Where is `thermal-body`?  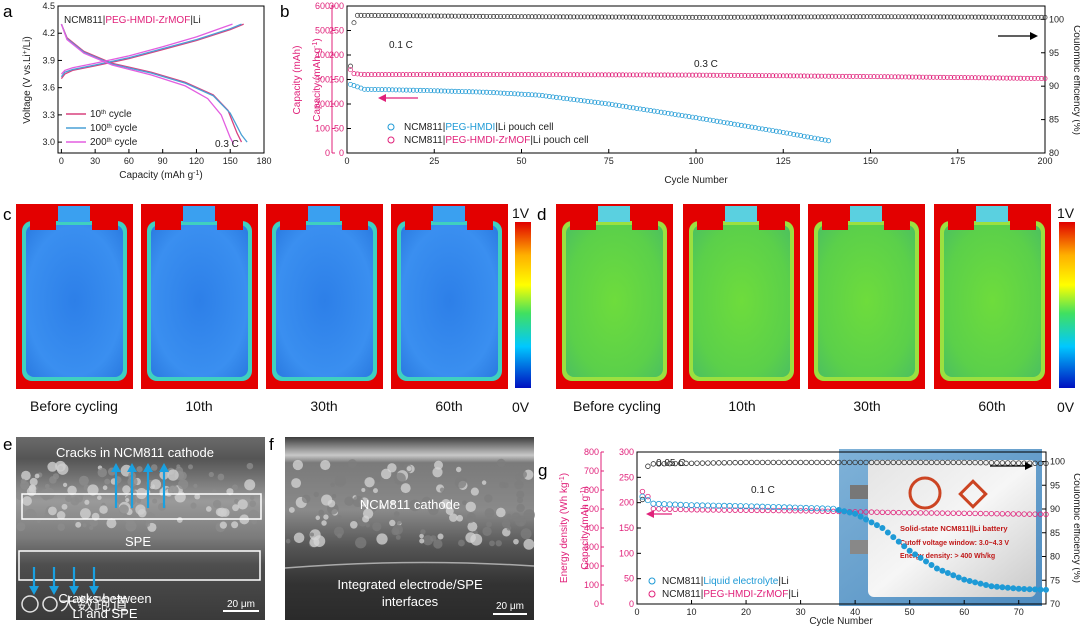 thermal-body is located at coordinates (614, 301).